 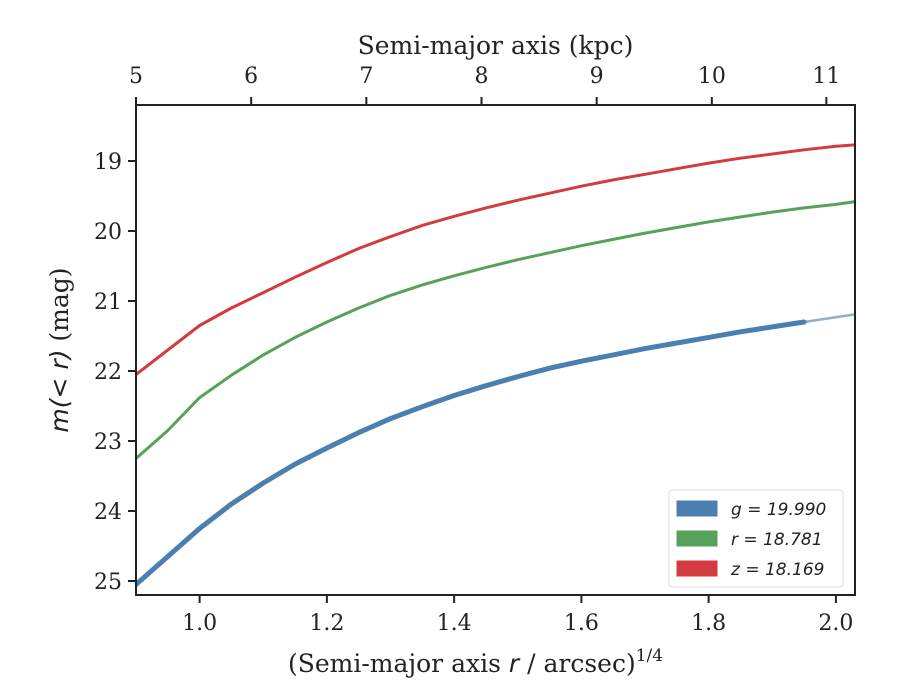 What do you see at coordinates (199, 623) in the screenshot?
I see `x-tick-label: 1.0` at bounding box center [199, 623].